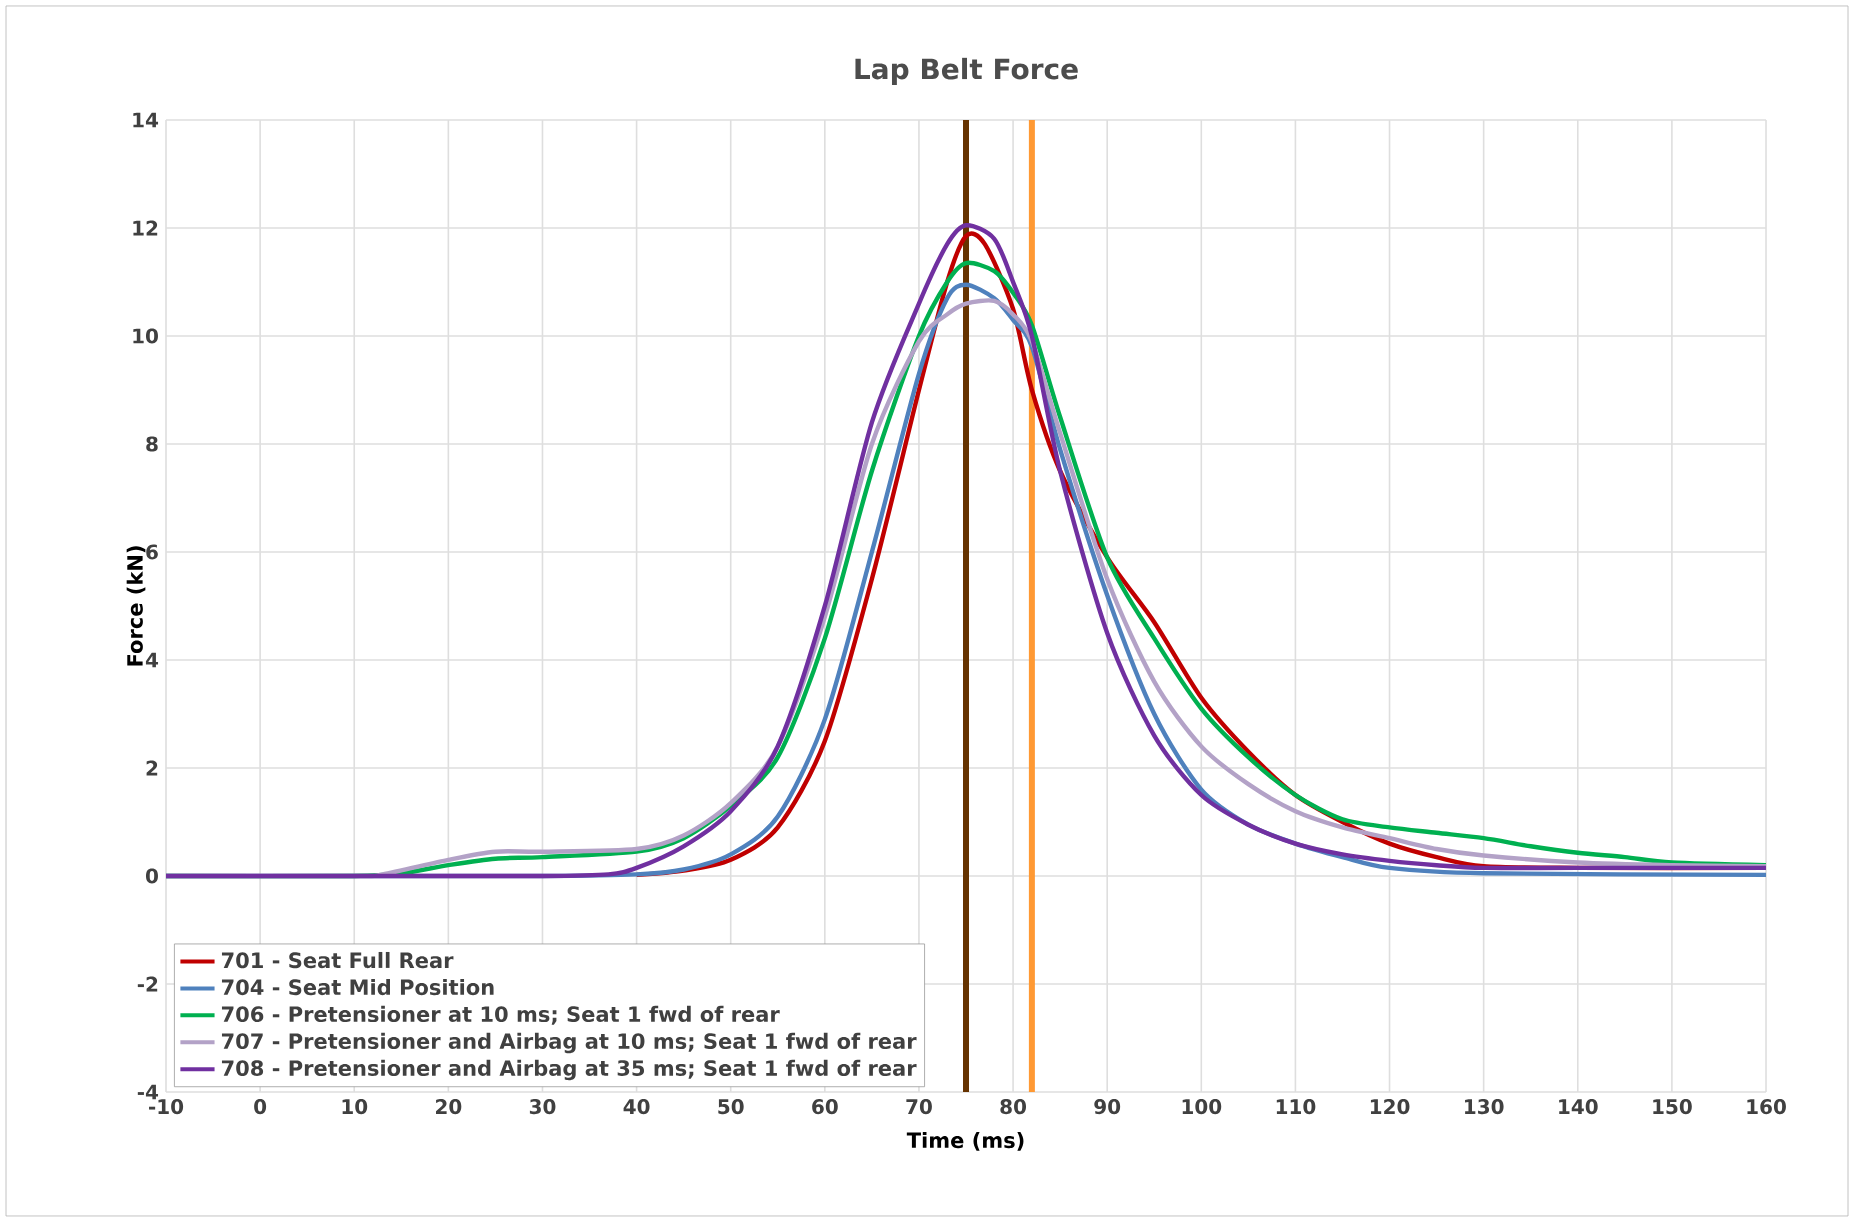  What do you see at coordinates (965, 1141) in the screenshot?
I see `x-axis-title: Time (ms)` at bounding box center [965, 1141].